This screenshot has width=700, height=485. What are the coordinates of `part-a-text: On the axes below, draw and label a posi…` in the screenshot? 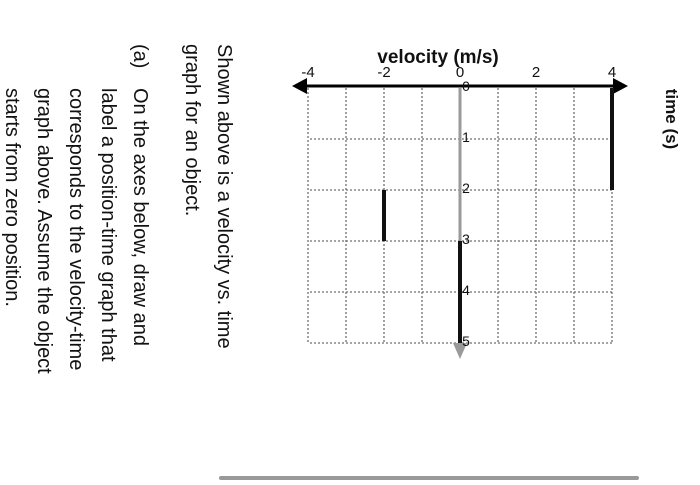 It's located at (78, 231).